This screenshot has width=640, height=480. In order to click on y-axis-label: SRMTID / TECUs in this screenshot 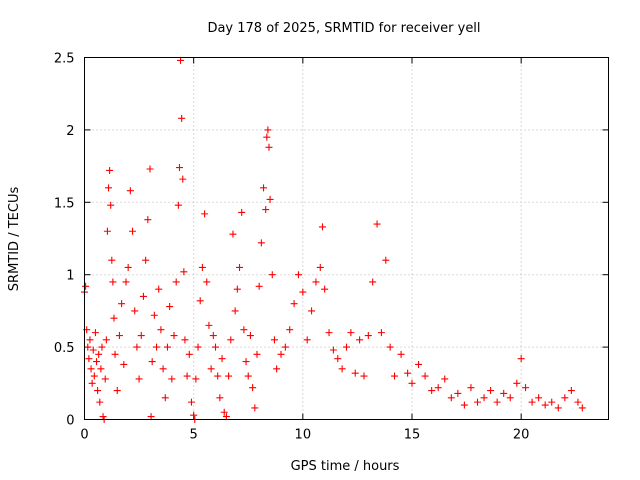, I will do `click(14, 239)`.